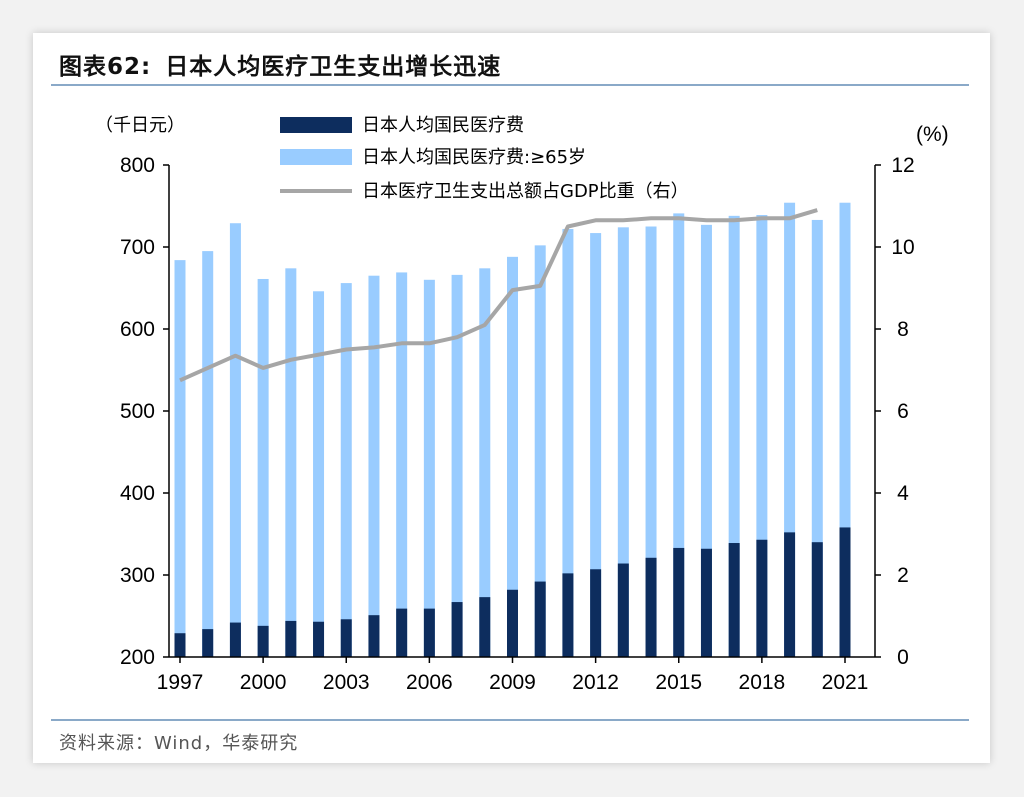  I want to click on bar-65-plus-2014, so click(651, 441).